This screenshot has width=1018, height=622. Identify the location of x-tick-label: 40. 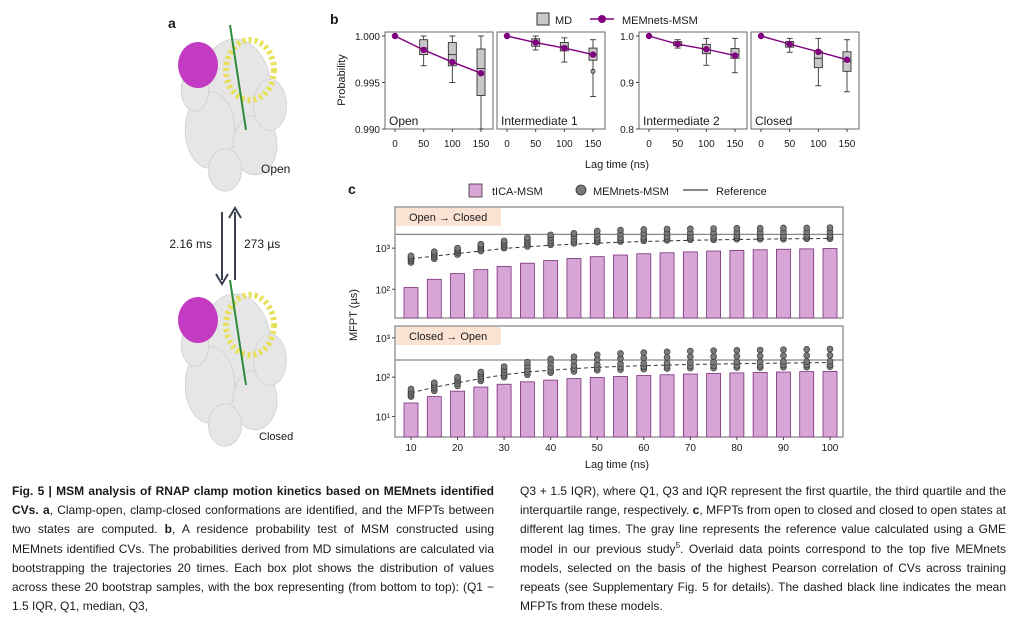
(551, 448).